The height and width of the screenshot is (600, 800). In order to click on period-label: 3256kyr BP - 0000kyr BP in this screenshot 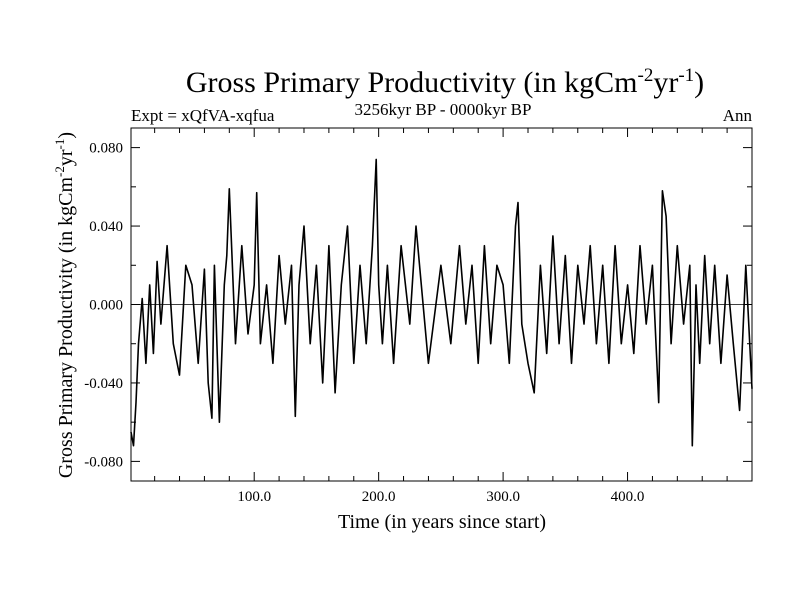, I will do `click(443, 109)`.